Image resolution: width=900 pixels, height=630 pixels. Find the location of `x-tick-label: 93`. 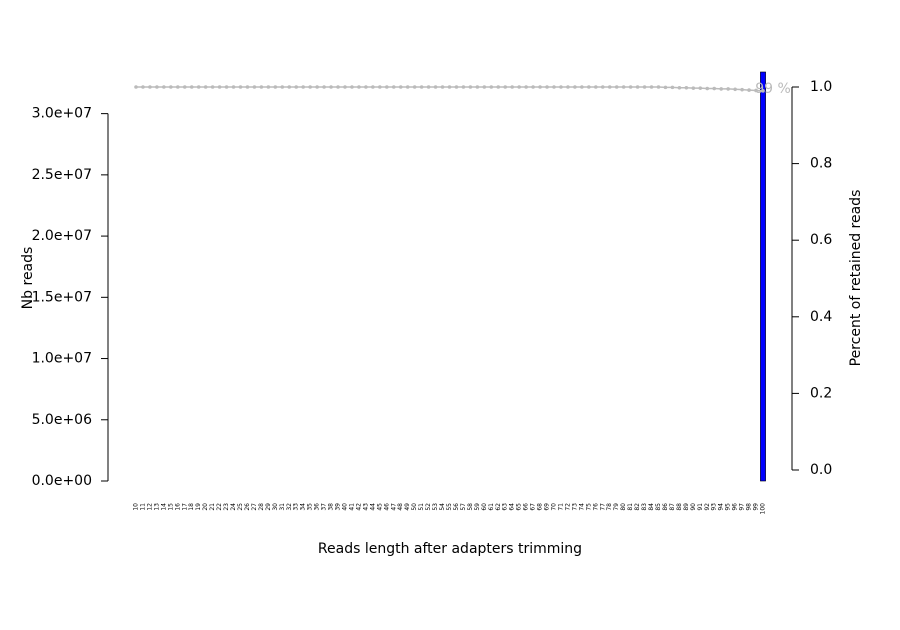

x-tick-label: 93 is located at coordinates (714, 507).